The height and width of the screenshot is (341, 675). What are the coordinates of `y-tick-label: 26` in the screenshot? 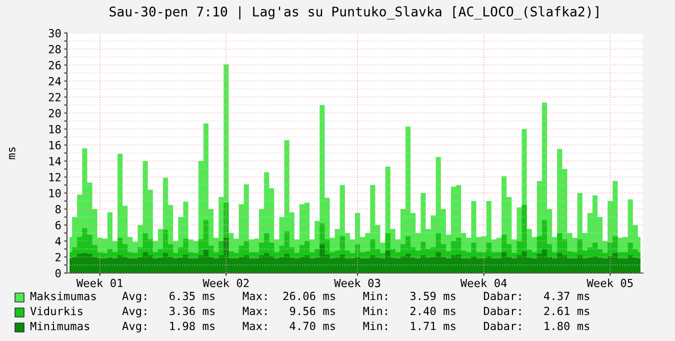 It's located at (54, 65).